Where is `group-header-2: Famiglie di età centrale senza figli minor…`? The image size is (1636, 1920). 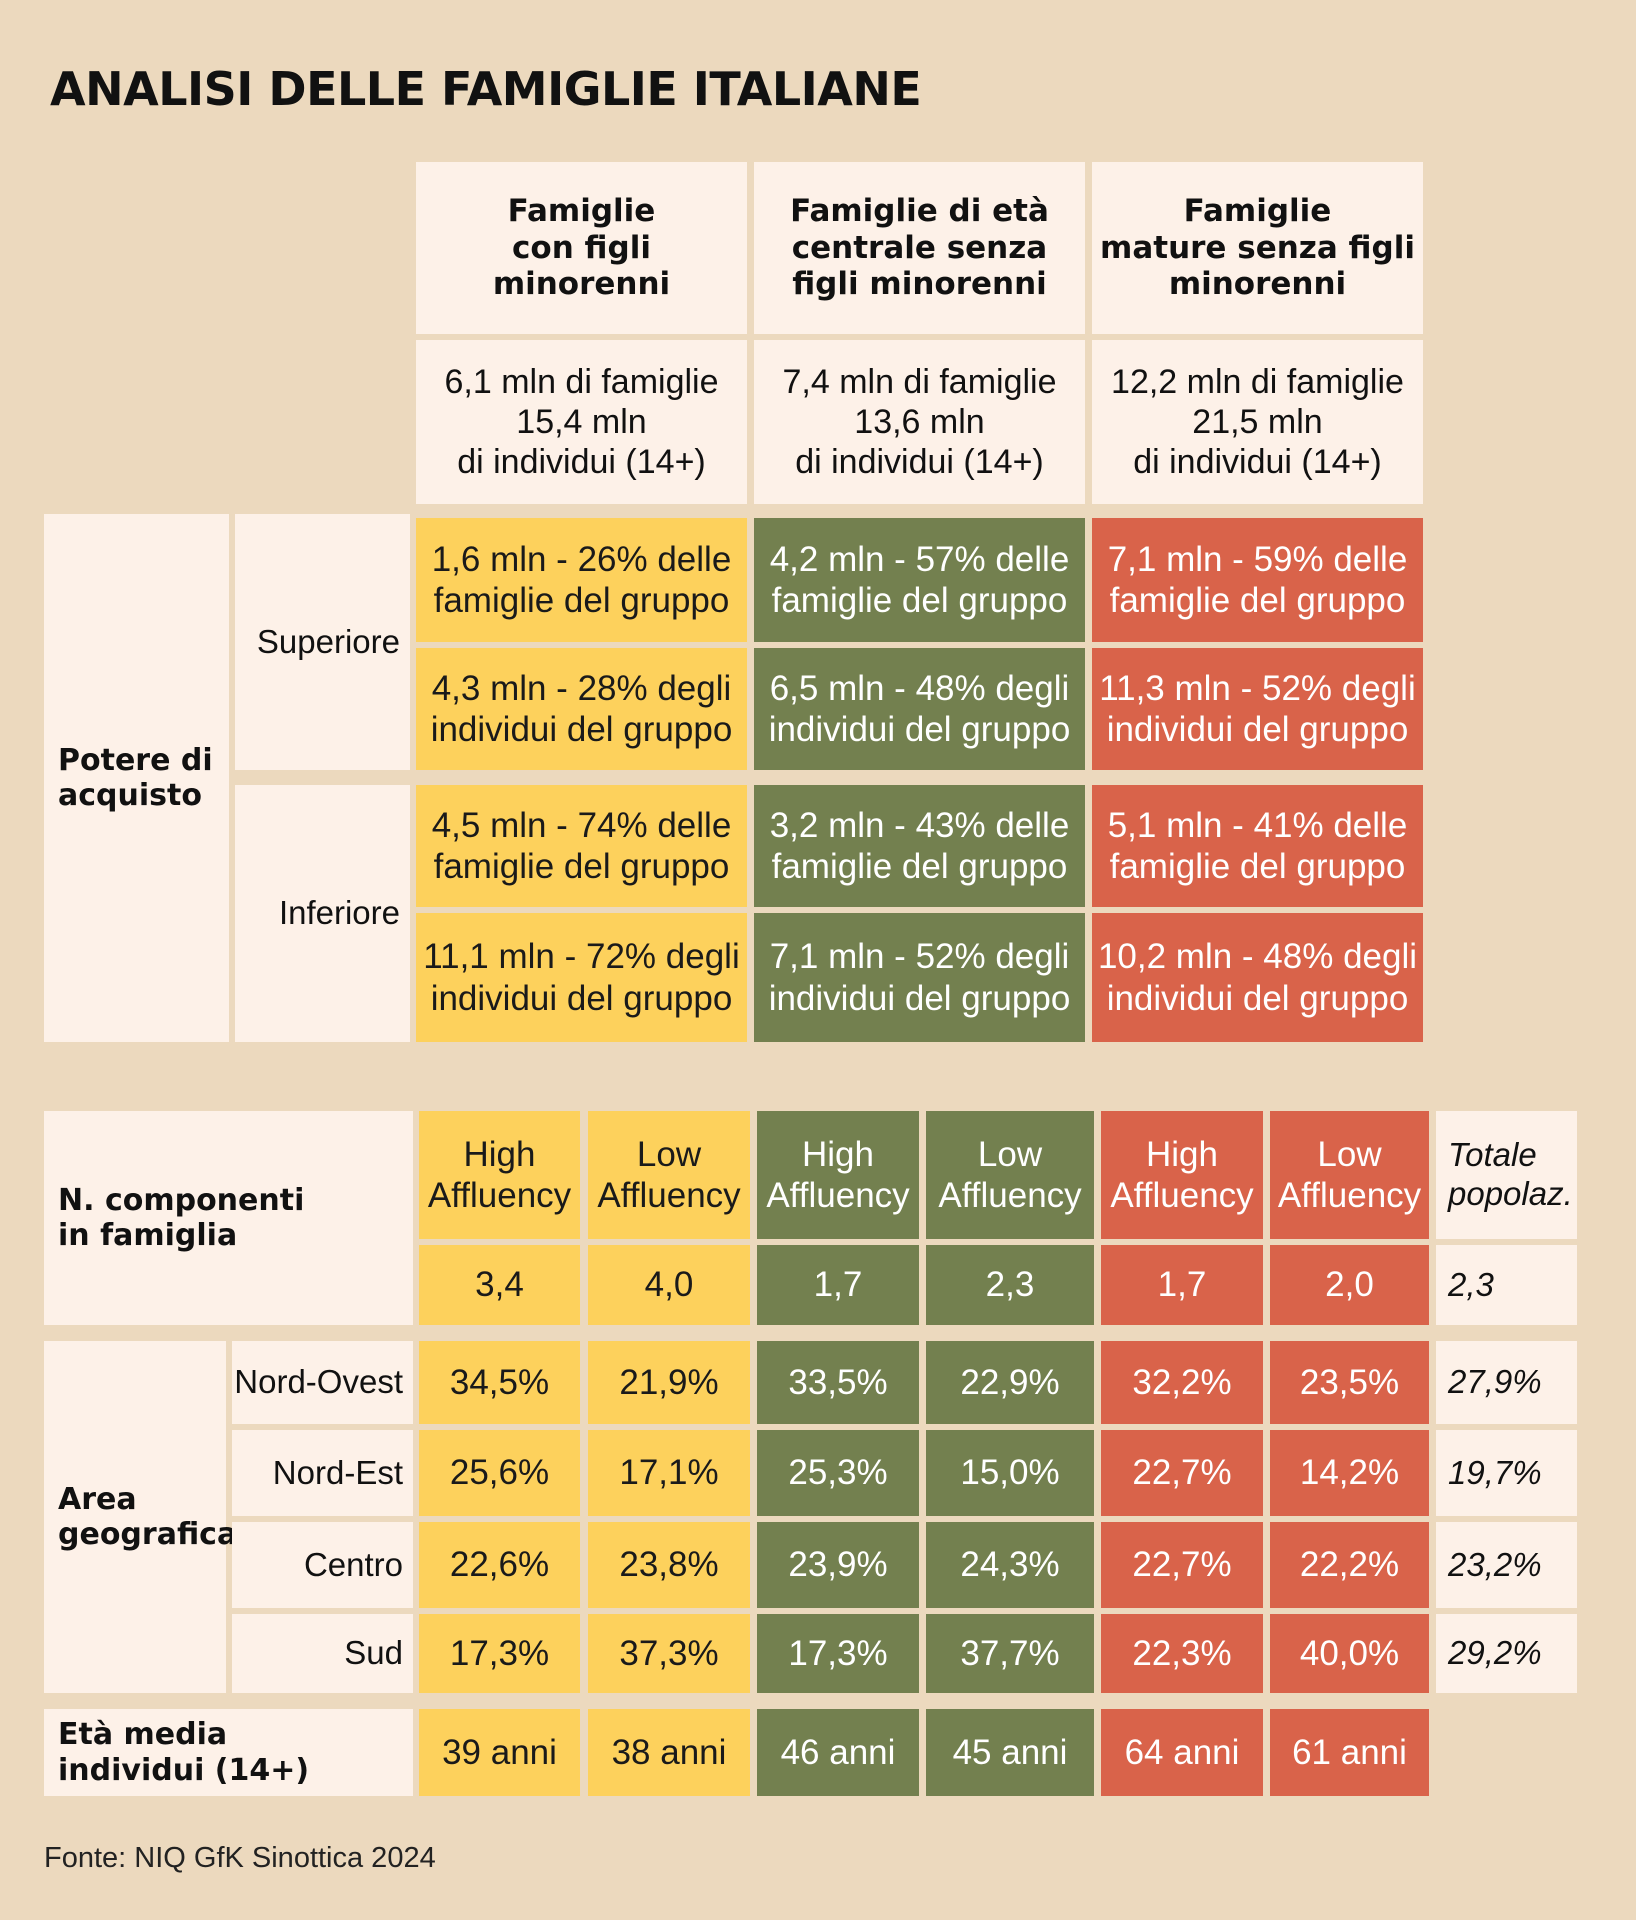
group-header-2: Famiglie di età centrale senza figli minor… is located at coordinates (919, 248).